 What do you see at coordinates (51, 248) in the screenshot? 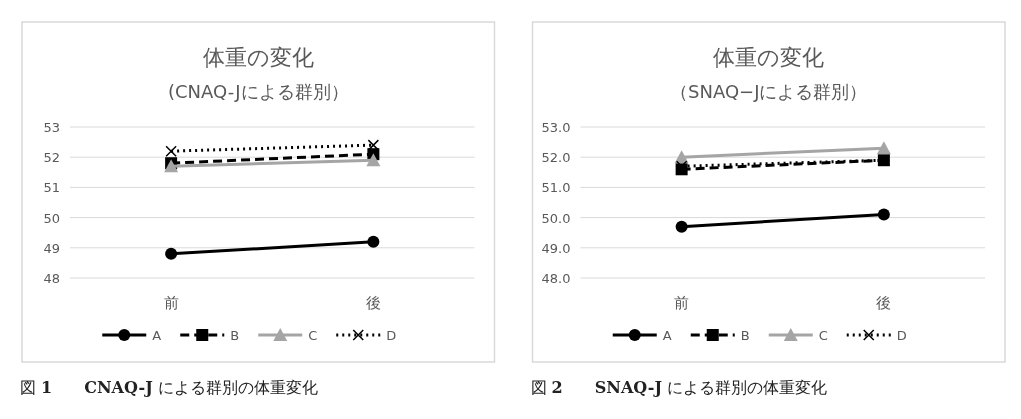
I see `y-tick-label: 49` at bounding box center [51, 248].